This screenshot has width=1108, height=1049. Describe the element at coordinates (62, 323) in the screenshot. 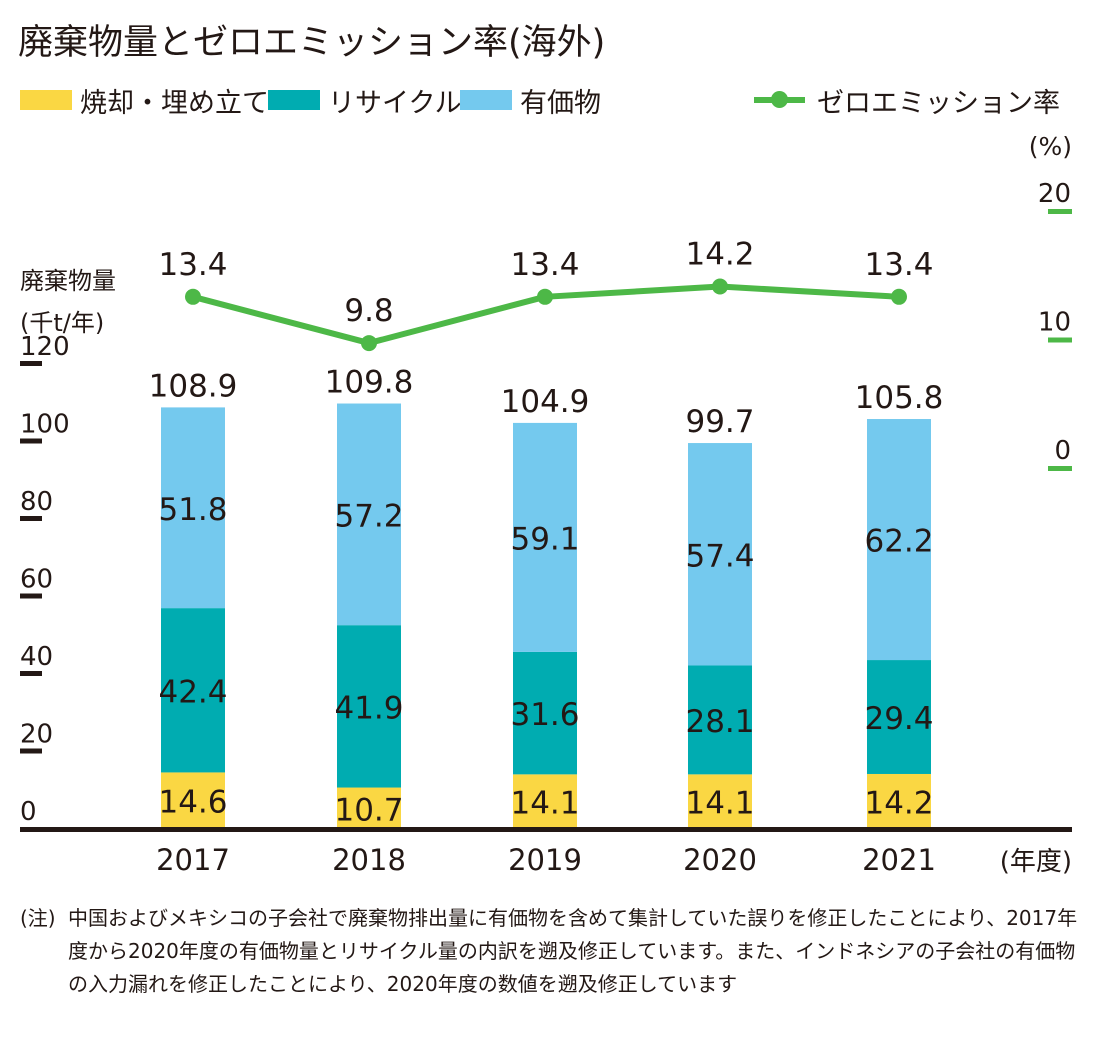

I see `y-axis-label-line2: (千t/年)` at that location.